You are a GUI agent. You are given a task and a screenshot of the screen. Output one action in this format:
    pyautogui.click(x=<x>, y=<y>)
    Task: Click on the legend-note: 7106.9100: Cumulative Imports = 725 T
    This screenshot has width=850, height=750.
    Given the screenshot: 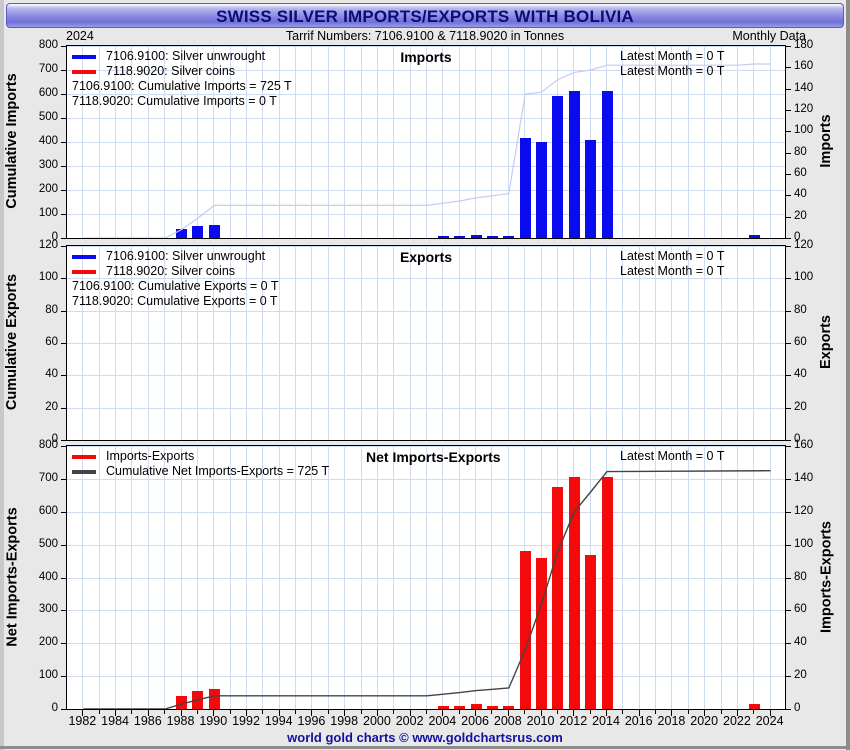 What is the action you would take?
    pyautogui.click(x=182, y=86)
    